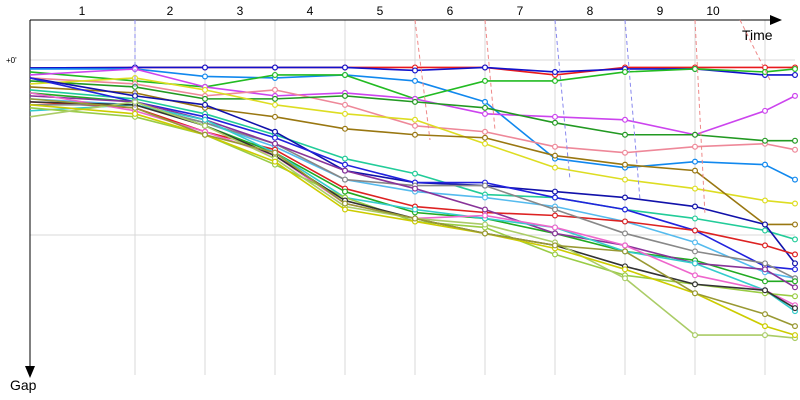 This screenshot has width=800, height=400. What do you see at coordinates (757, 35) in the screenshot?
I see `x-axis-label: Time` at bounding box center [757, 35].